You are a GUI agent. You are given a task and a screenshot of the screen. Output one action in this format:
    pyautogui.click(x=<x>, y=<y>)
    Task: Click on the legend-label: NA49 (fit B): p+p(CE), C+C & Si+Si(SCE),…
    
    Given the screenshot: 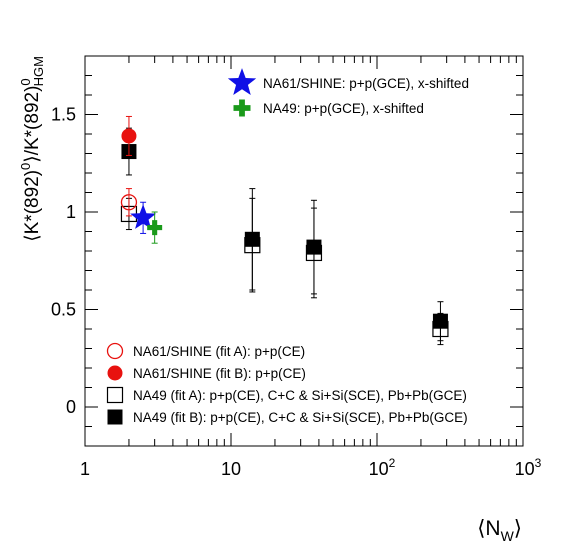 What is the action you would take?
    pyautogui.click(x=300, y=417)
    